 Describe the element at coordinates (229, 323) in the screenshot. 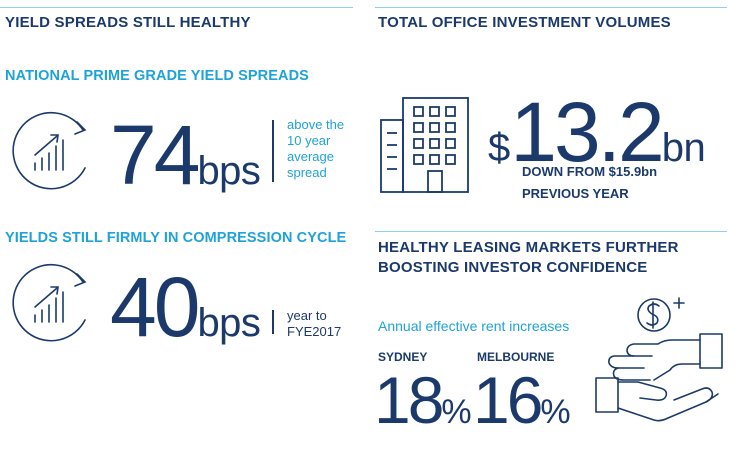

I see `block2-unit: bps` at that location.